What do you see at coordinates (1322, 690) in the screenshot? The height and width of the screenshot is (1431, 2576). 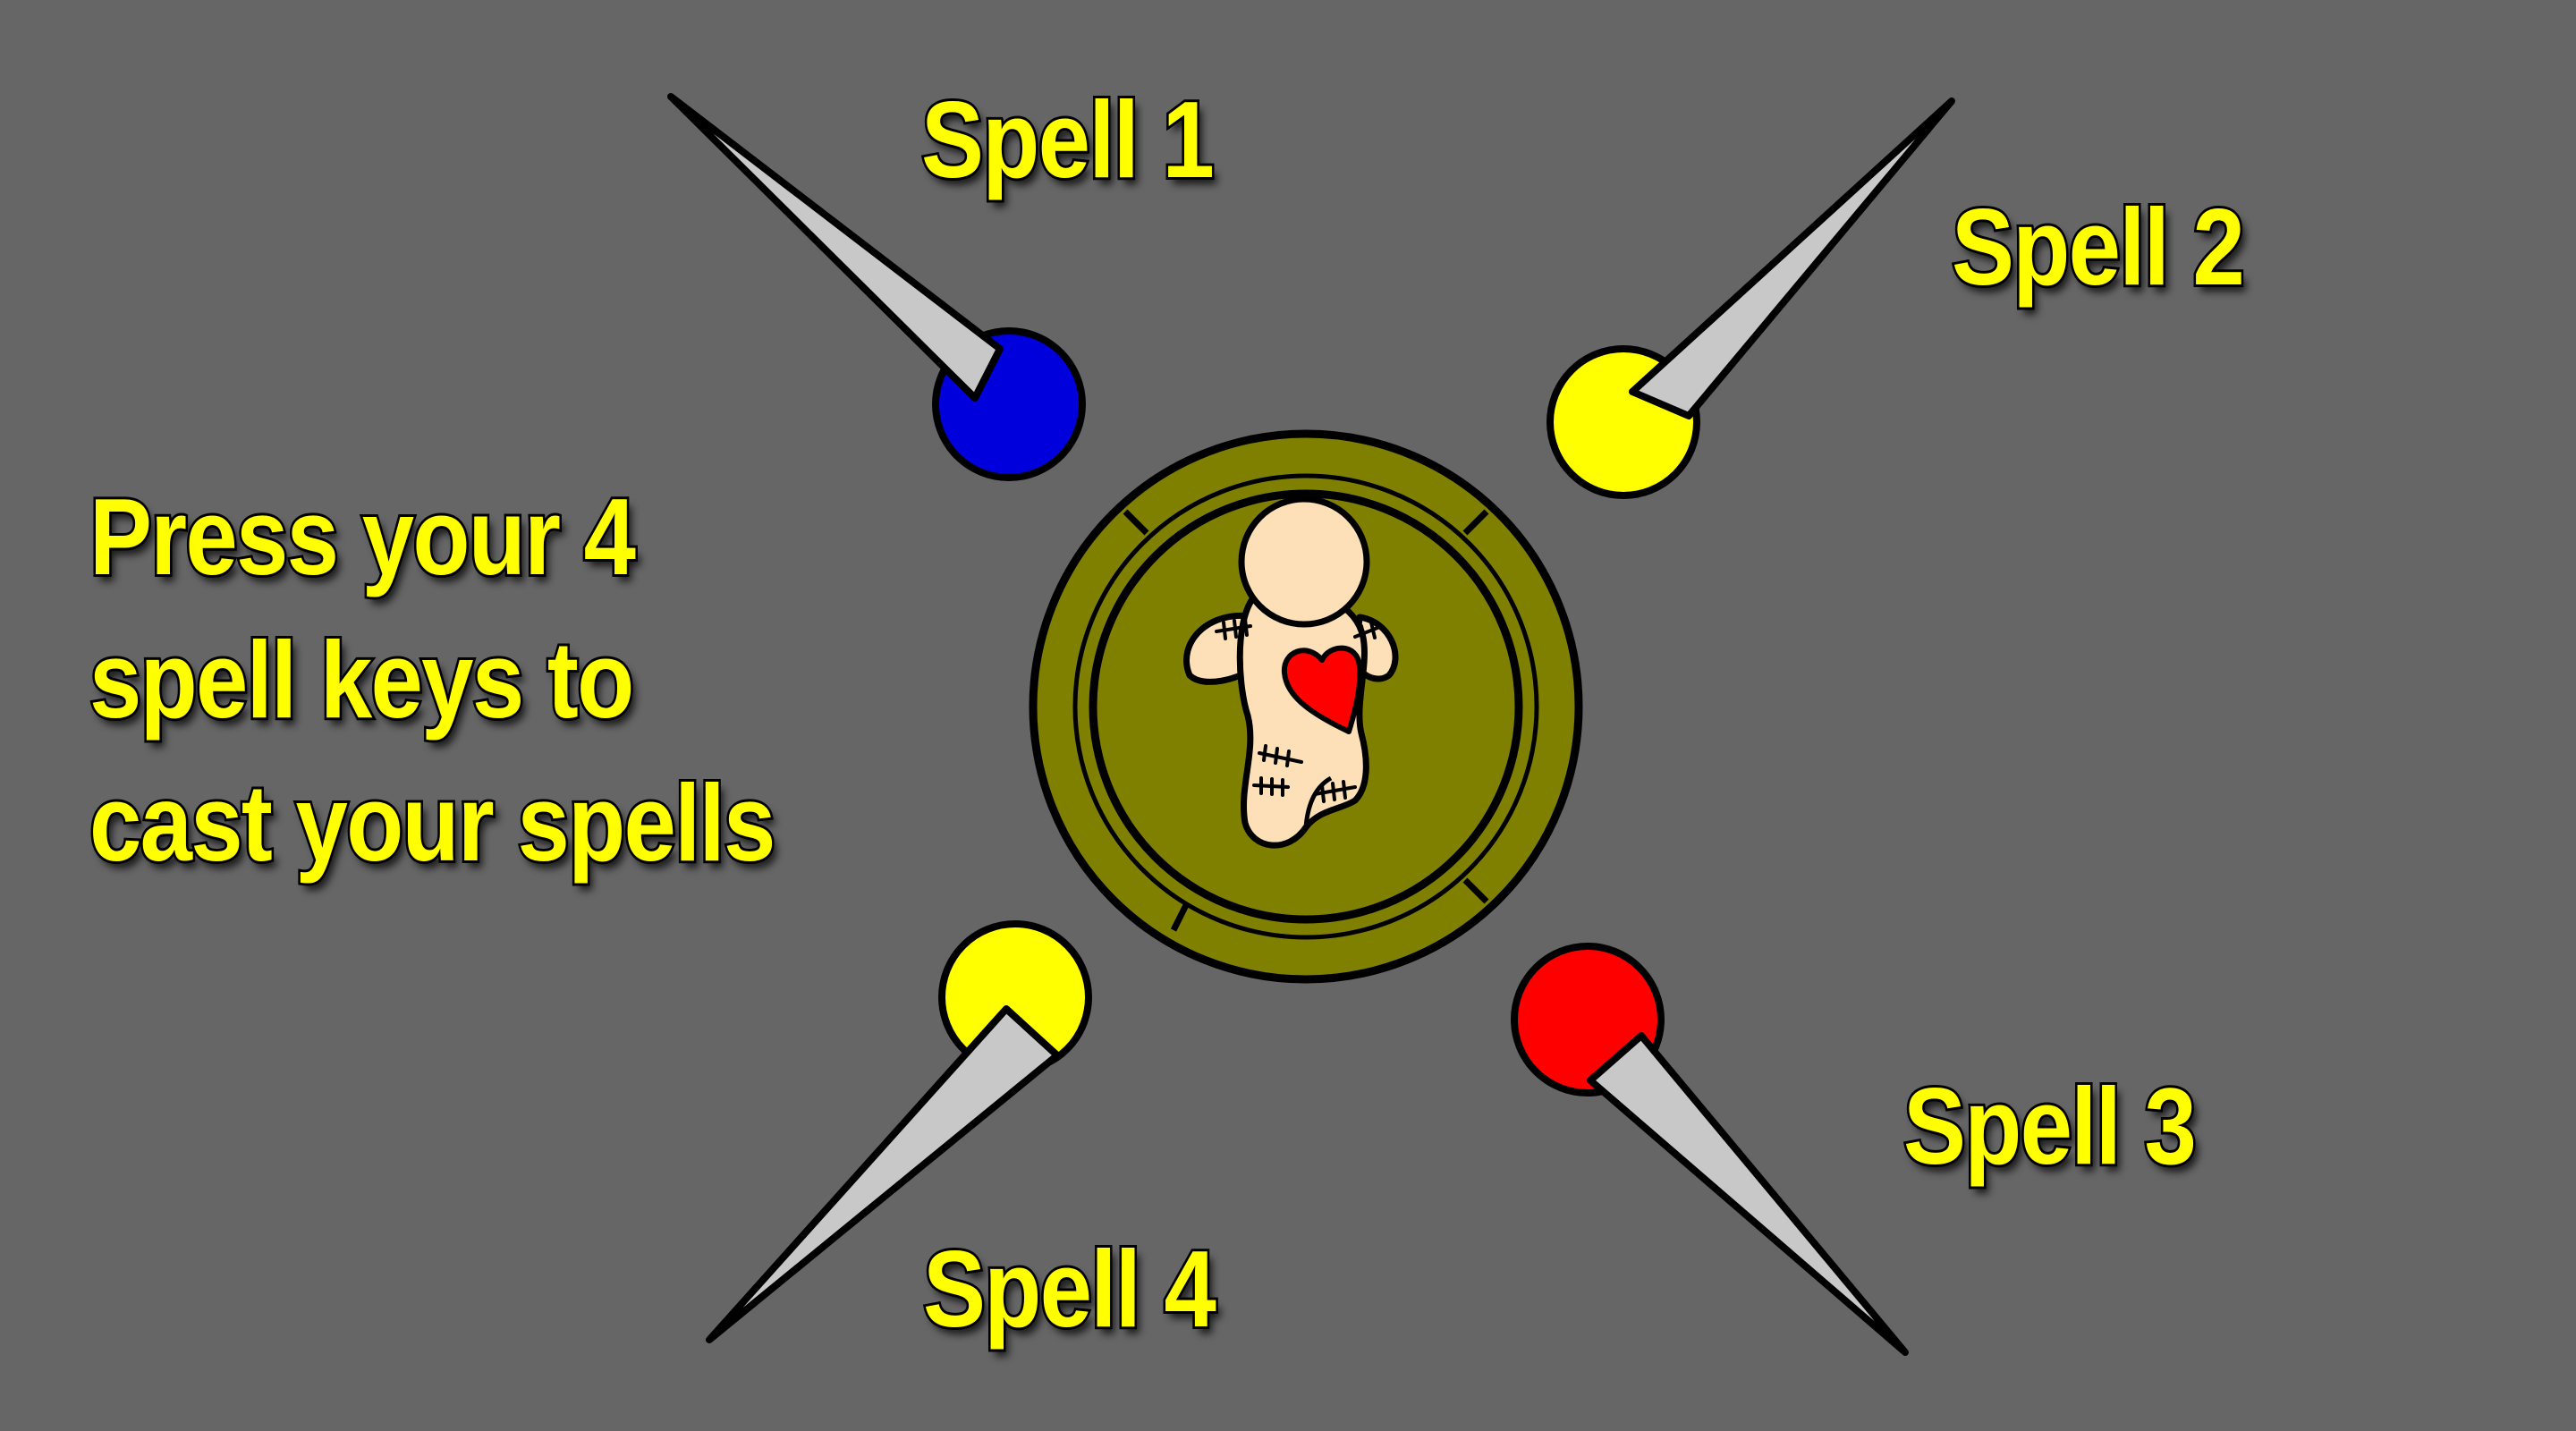 I see `heart-icon` at bounding box center [1322, 690].